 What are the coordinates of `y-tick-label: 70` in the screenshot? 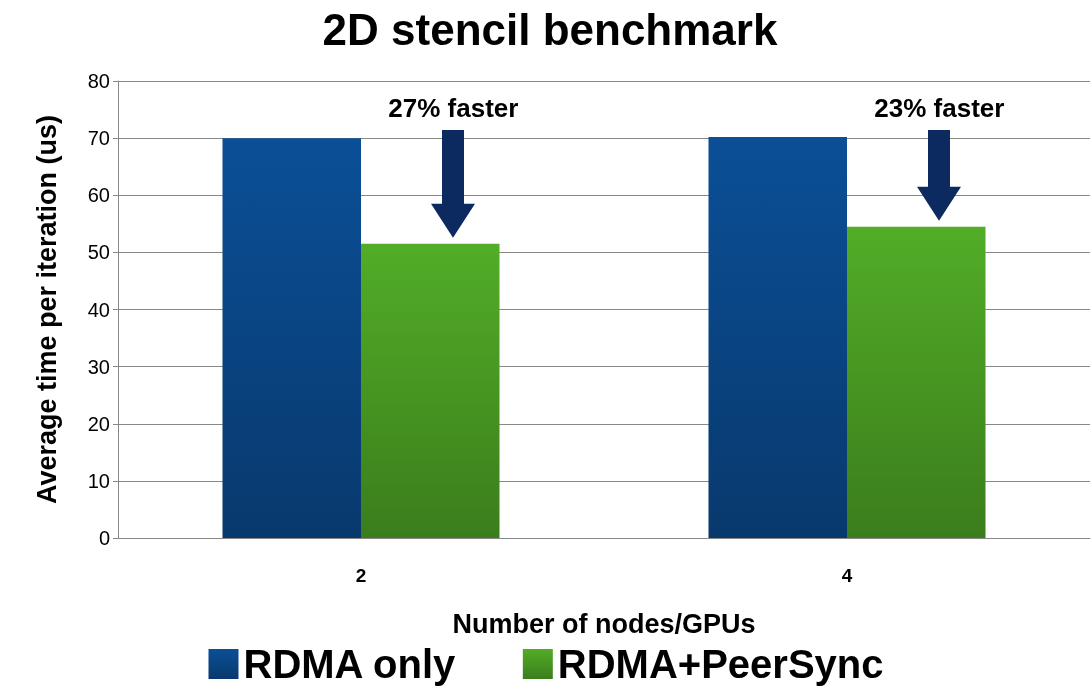 It's located at (98, 138).